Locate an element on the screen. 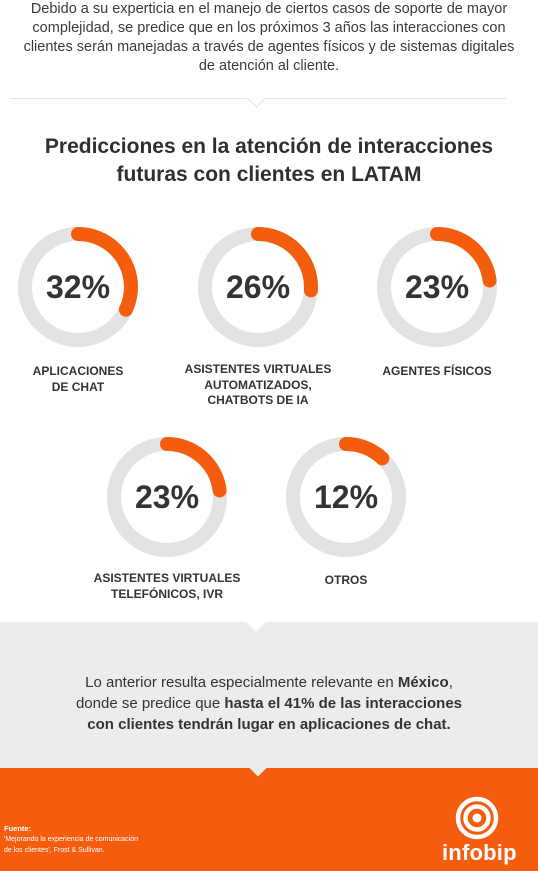  stat-label-line: OTROS is located at coordinates (346, 580).